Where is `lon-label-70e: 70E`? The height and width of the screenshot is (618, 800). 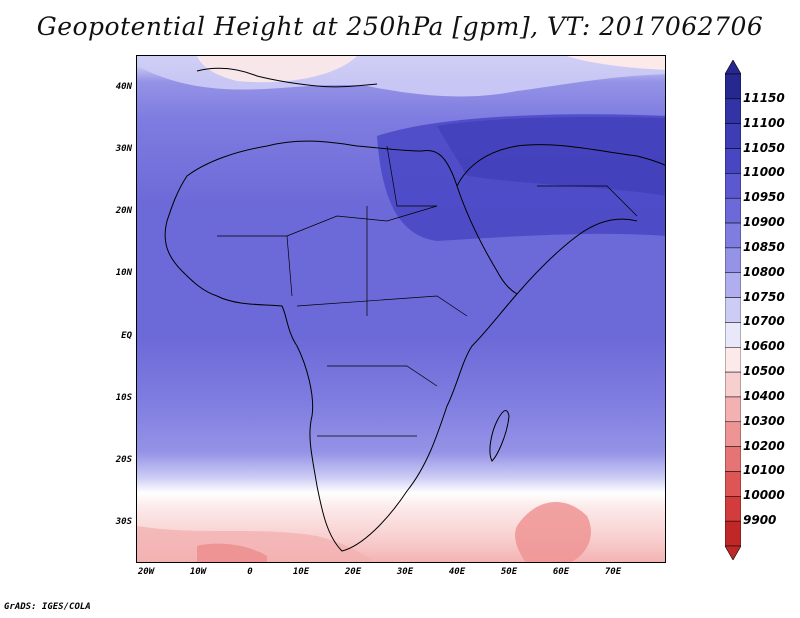
lon-label-70e: 70E is located at coordinates (613, 572).